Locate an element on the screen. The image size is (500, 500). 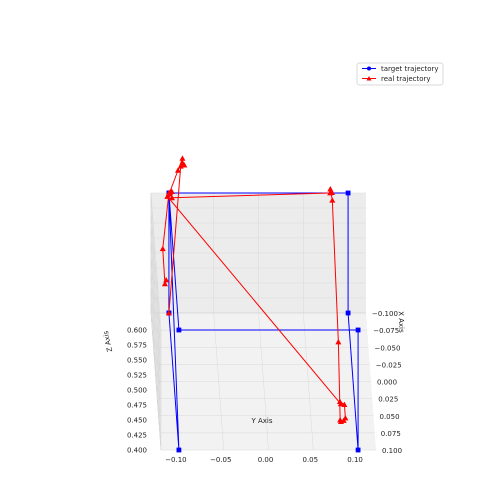
z-tick-label: 0.475 is located at coordinates (137, 406).